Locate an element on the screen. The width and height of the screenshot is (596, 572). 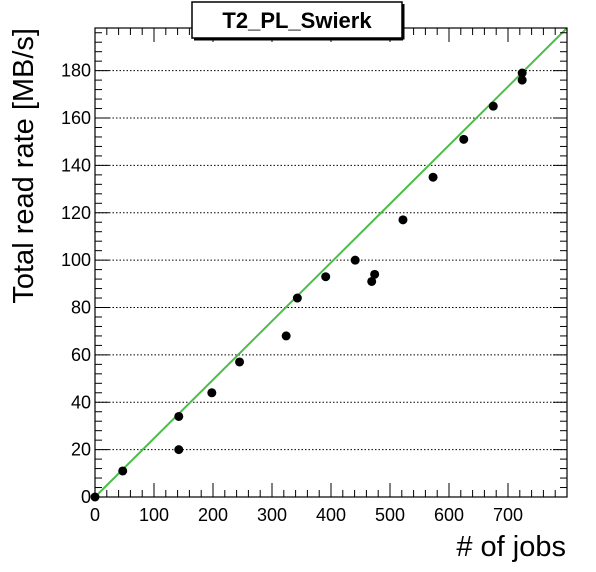
x-tick-label: 300 is located at coordinates (272, 515).